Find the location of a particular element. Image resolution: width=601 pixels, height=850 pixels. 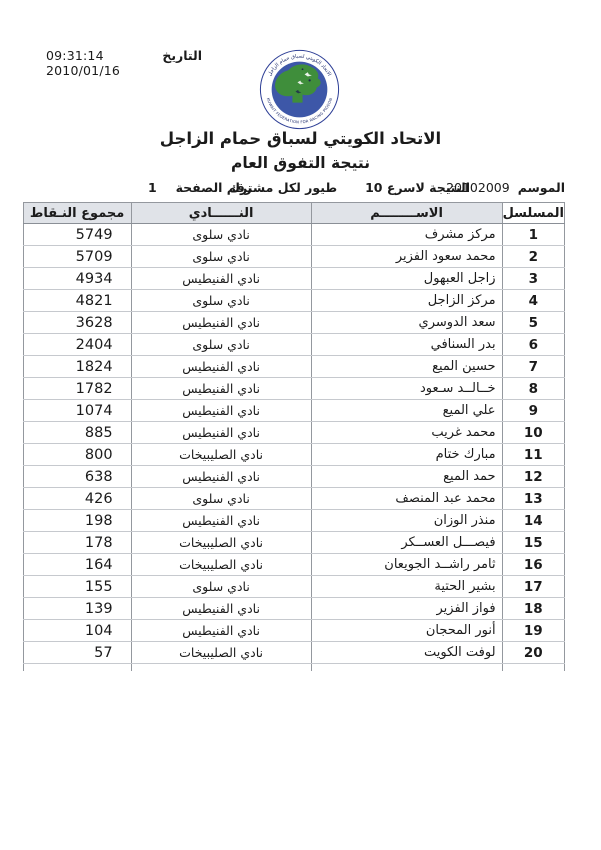

cell-points: 57 is located at coordinates (77, 652).